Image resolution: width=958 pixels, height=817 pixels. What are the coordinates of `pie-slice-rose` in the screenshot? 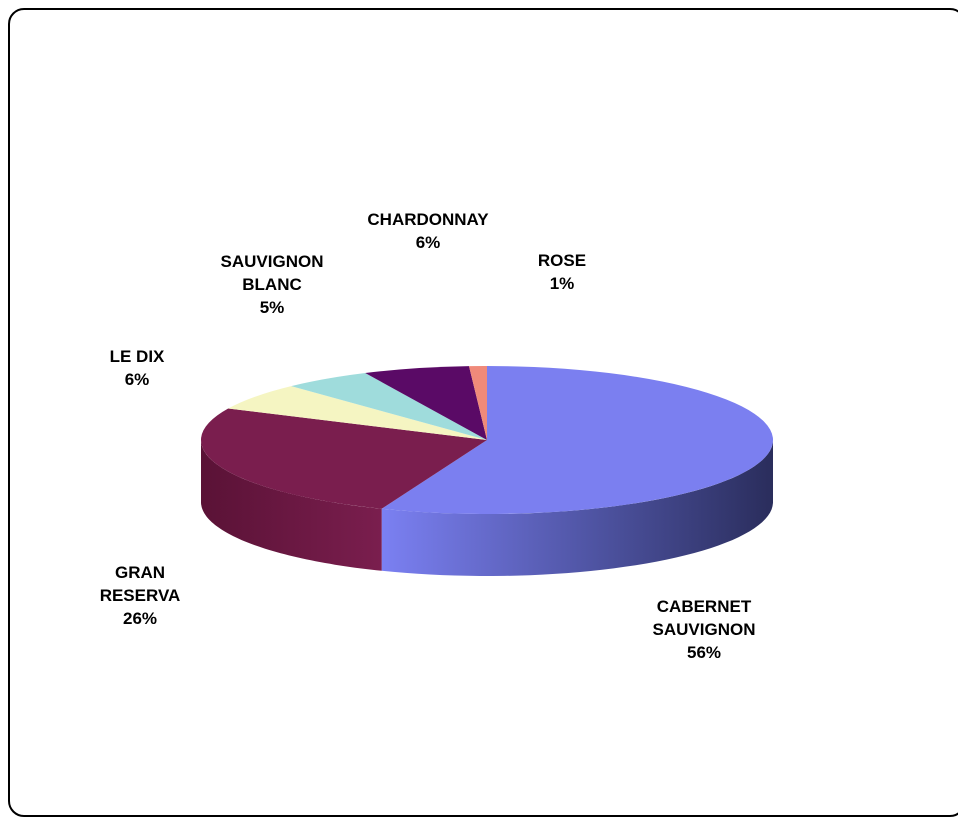 It's located at (478, 402).